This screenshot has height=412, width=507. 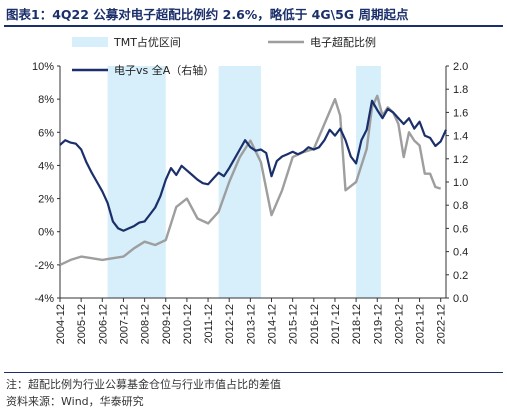 I want to click on x-tick-label: 2015-12, so click(x=294, y=324).